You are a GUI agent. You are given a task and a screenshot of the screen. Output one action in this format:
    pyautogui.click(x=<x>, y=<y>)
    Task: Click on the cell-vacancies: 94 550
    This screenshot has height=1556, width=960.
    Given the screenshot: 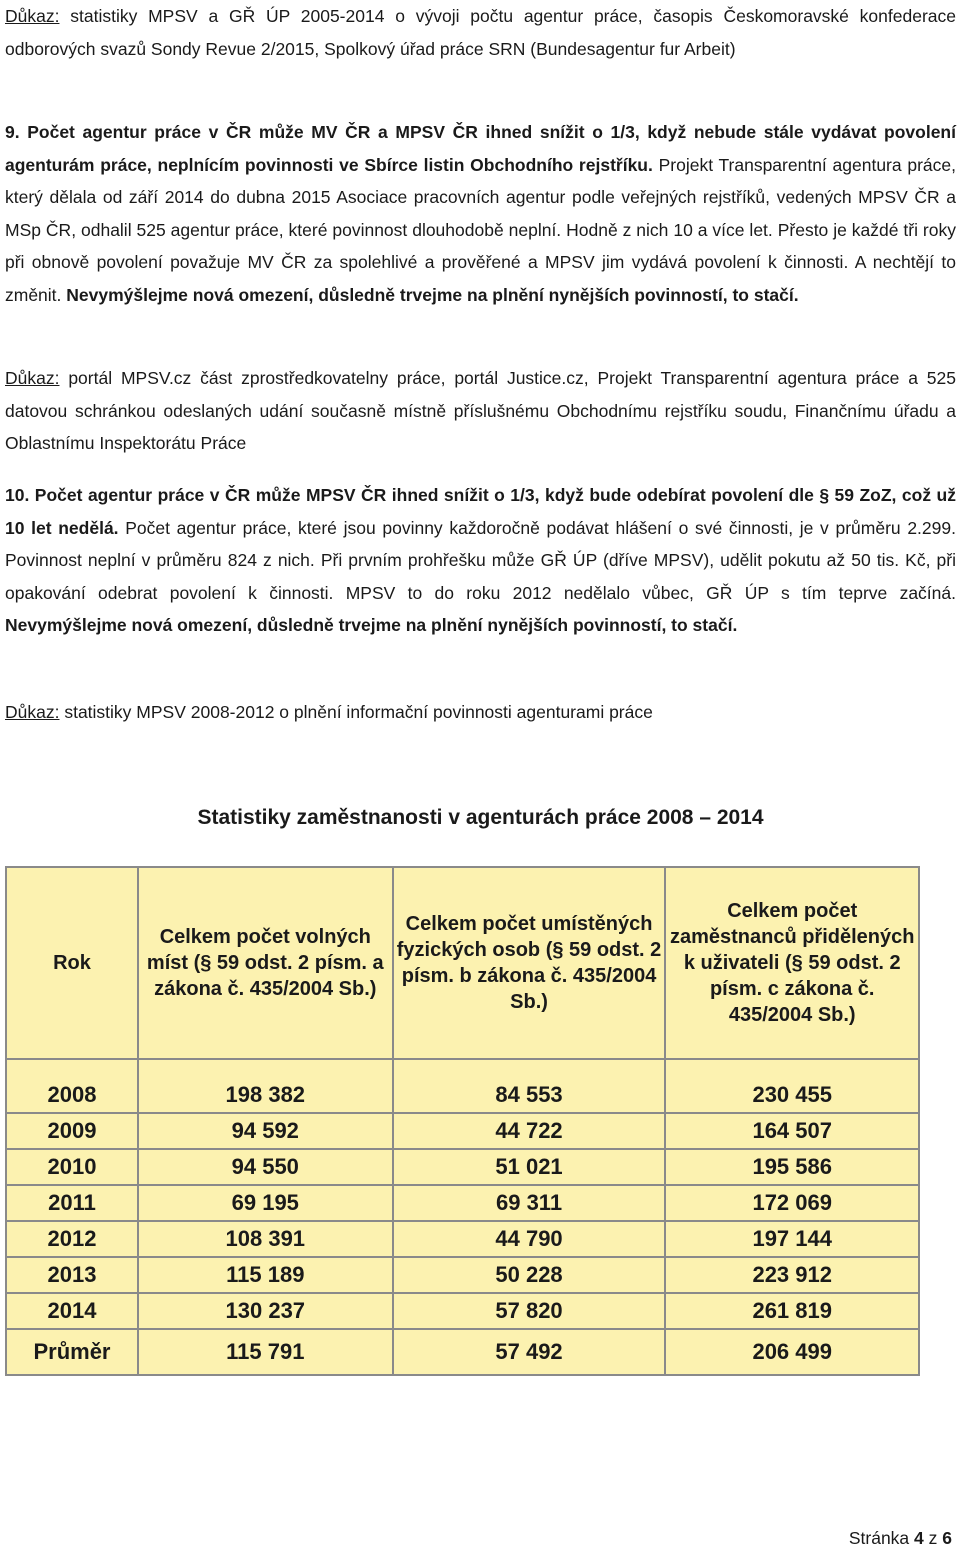 What is the action you would take?
    pyautogui.click(x=265, y=1167)
    